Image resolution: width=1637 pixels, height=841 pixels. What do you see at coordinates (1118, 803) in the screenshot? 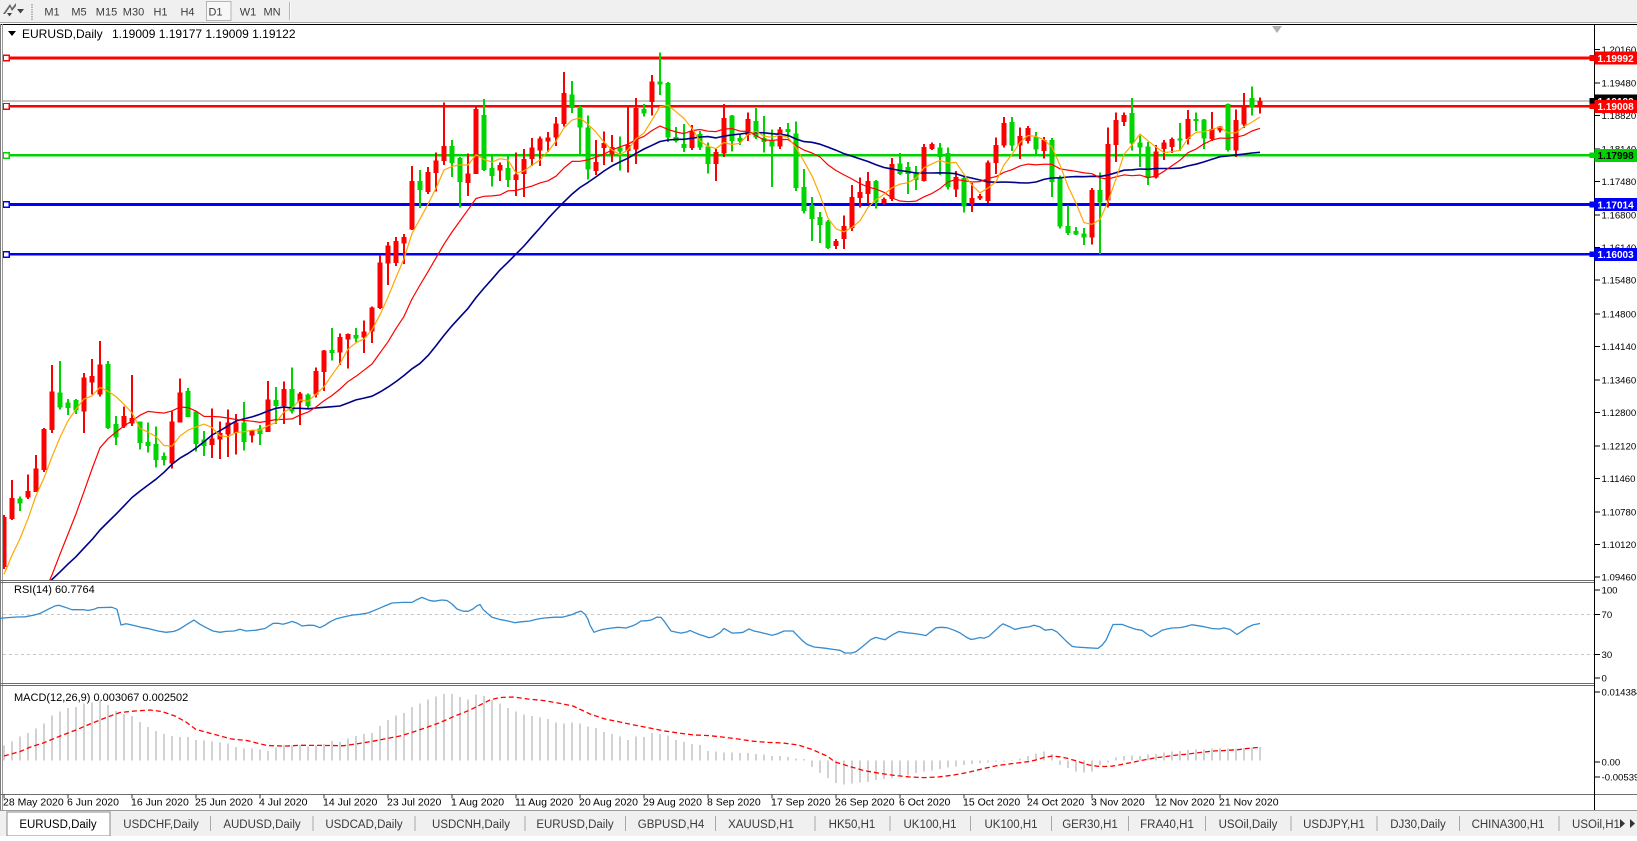
I see `svg-text: 3 Nov 2020` at bounding box center [1118, 803].